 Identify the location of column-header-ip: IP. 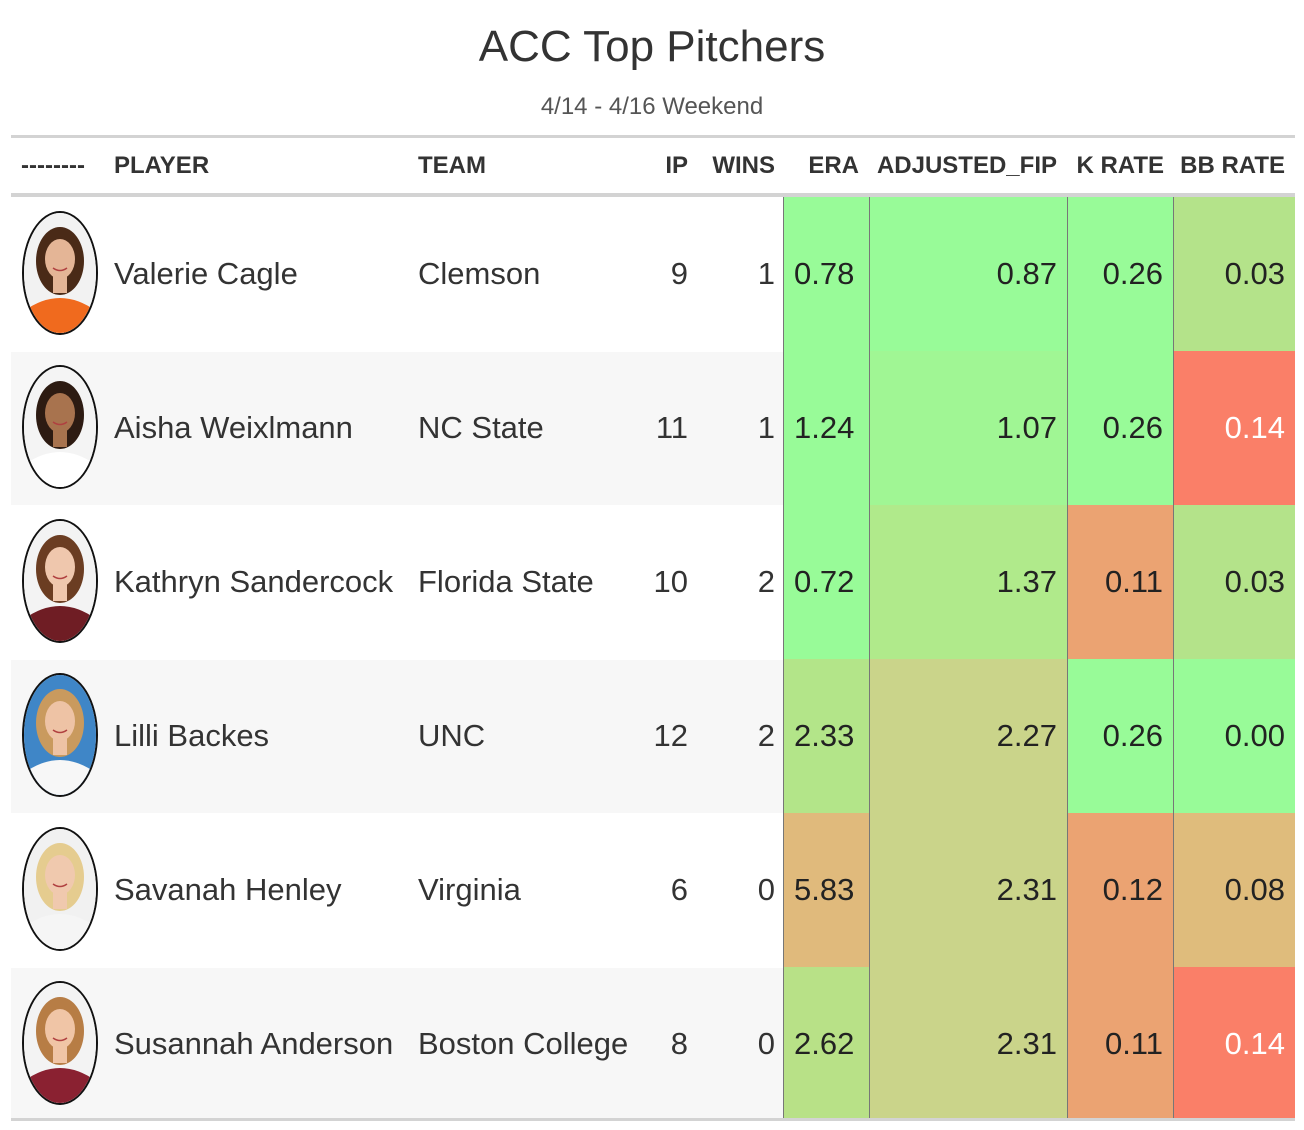
(676, 165).